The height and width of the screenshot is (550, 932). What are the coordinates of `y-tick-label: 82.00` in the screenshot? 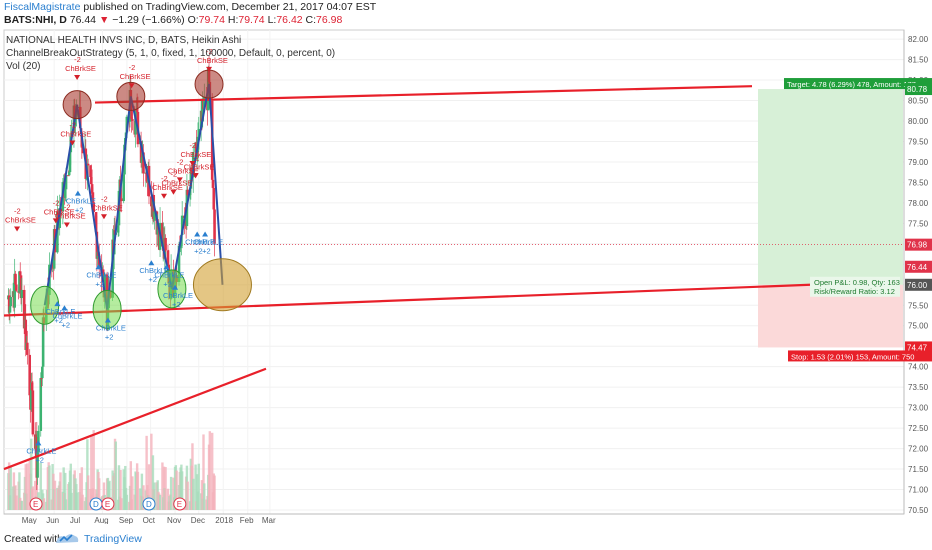 It's located at (918, 39).